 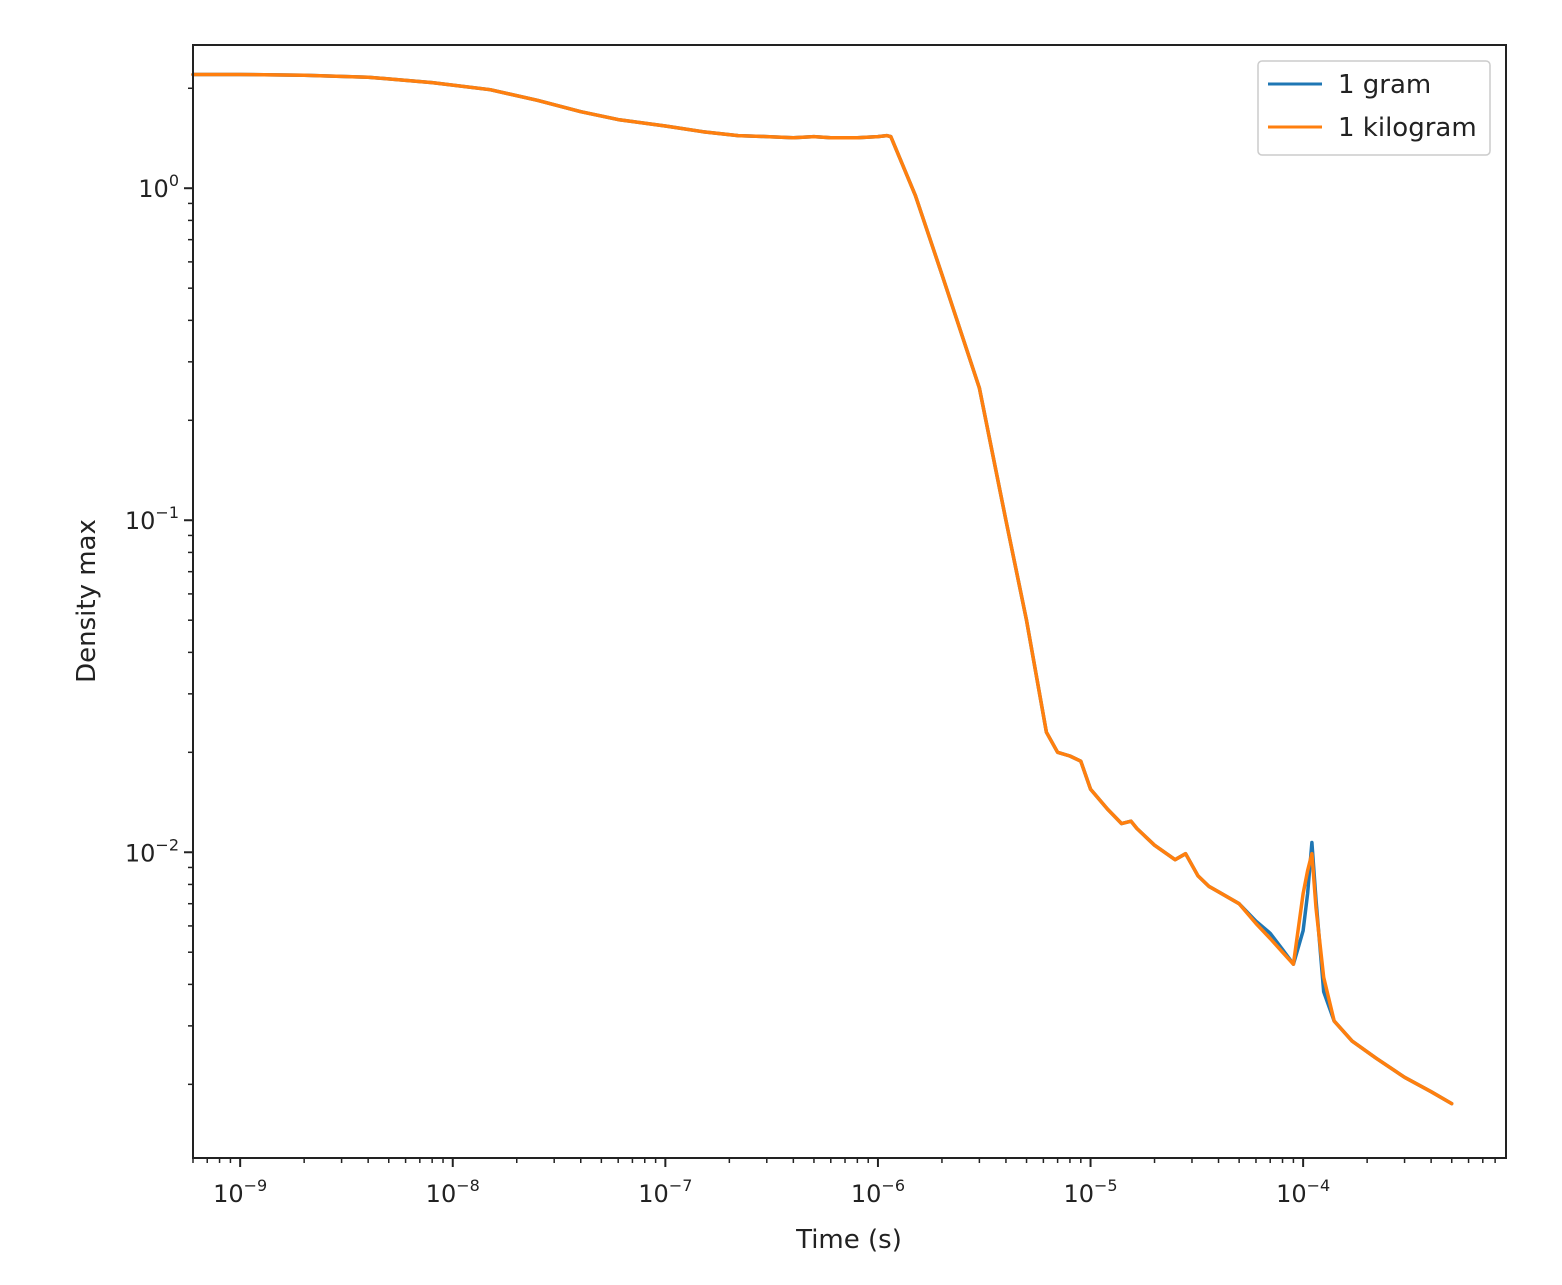 What do you see at coordinates (152, 851) in the screenshot?
I see `y-tick-label: 10⁻²` at bounding box center [152, 851].